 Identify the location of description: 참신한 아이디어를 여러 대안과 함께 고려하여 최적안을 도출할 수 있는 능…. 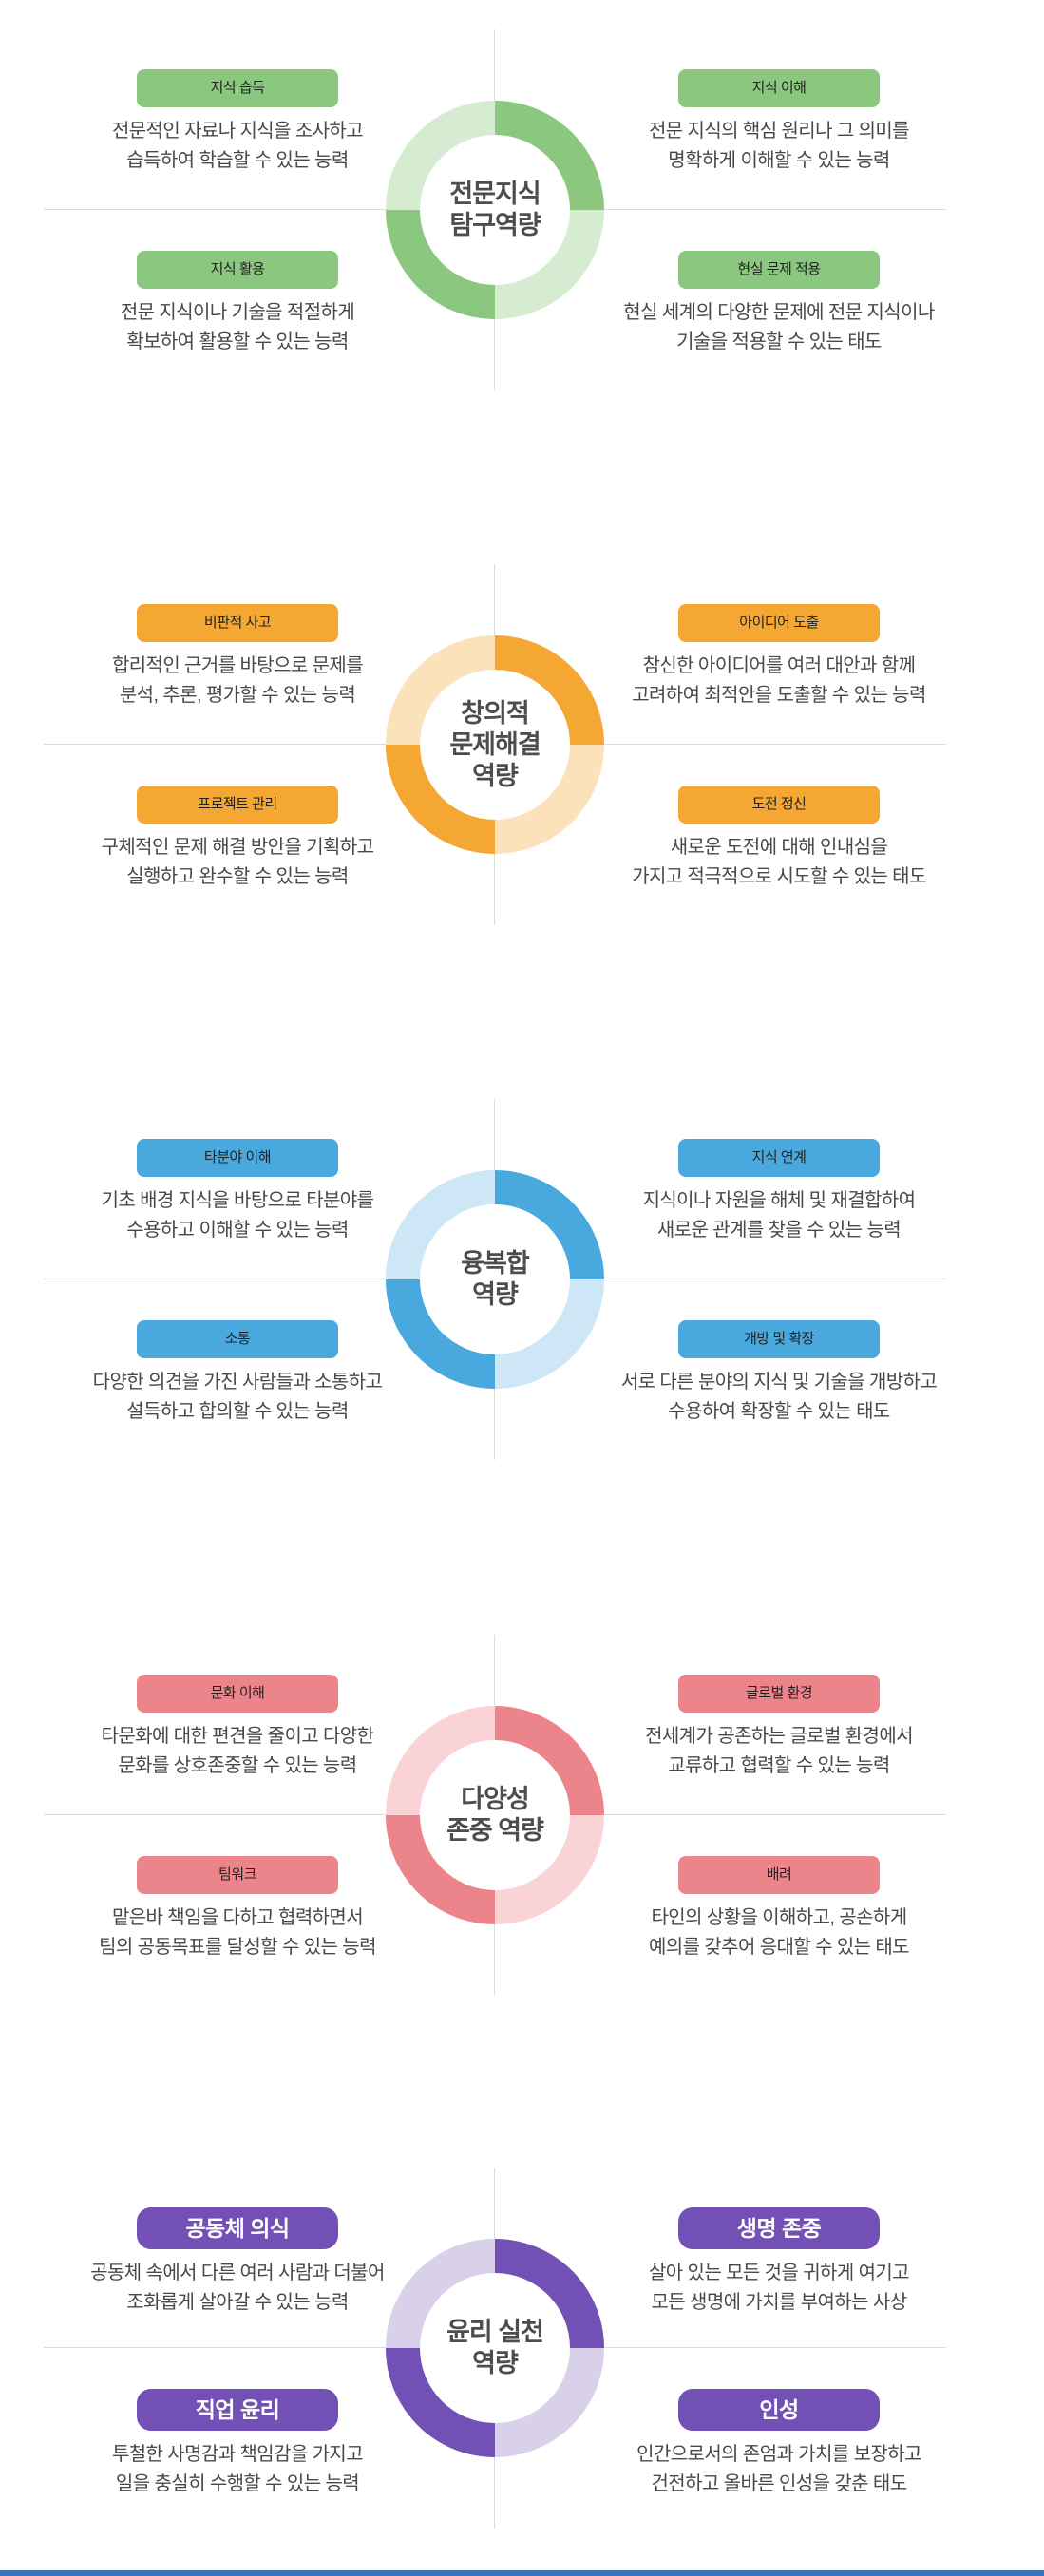
(779, 680).